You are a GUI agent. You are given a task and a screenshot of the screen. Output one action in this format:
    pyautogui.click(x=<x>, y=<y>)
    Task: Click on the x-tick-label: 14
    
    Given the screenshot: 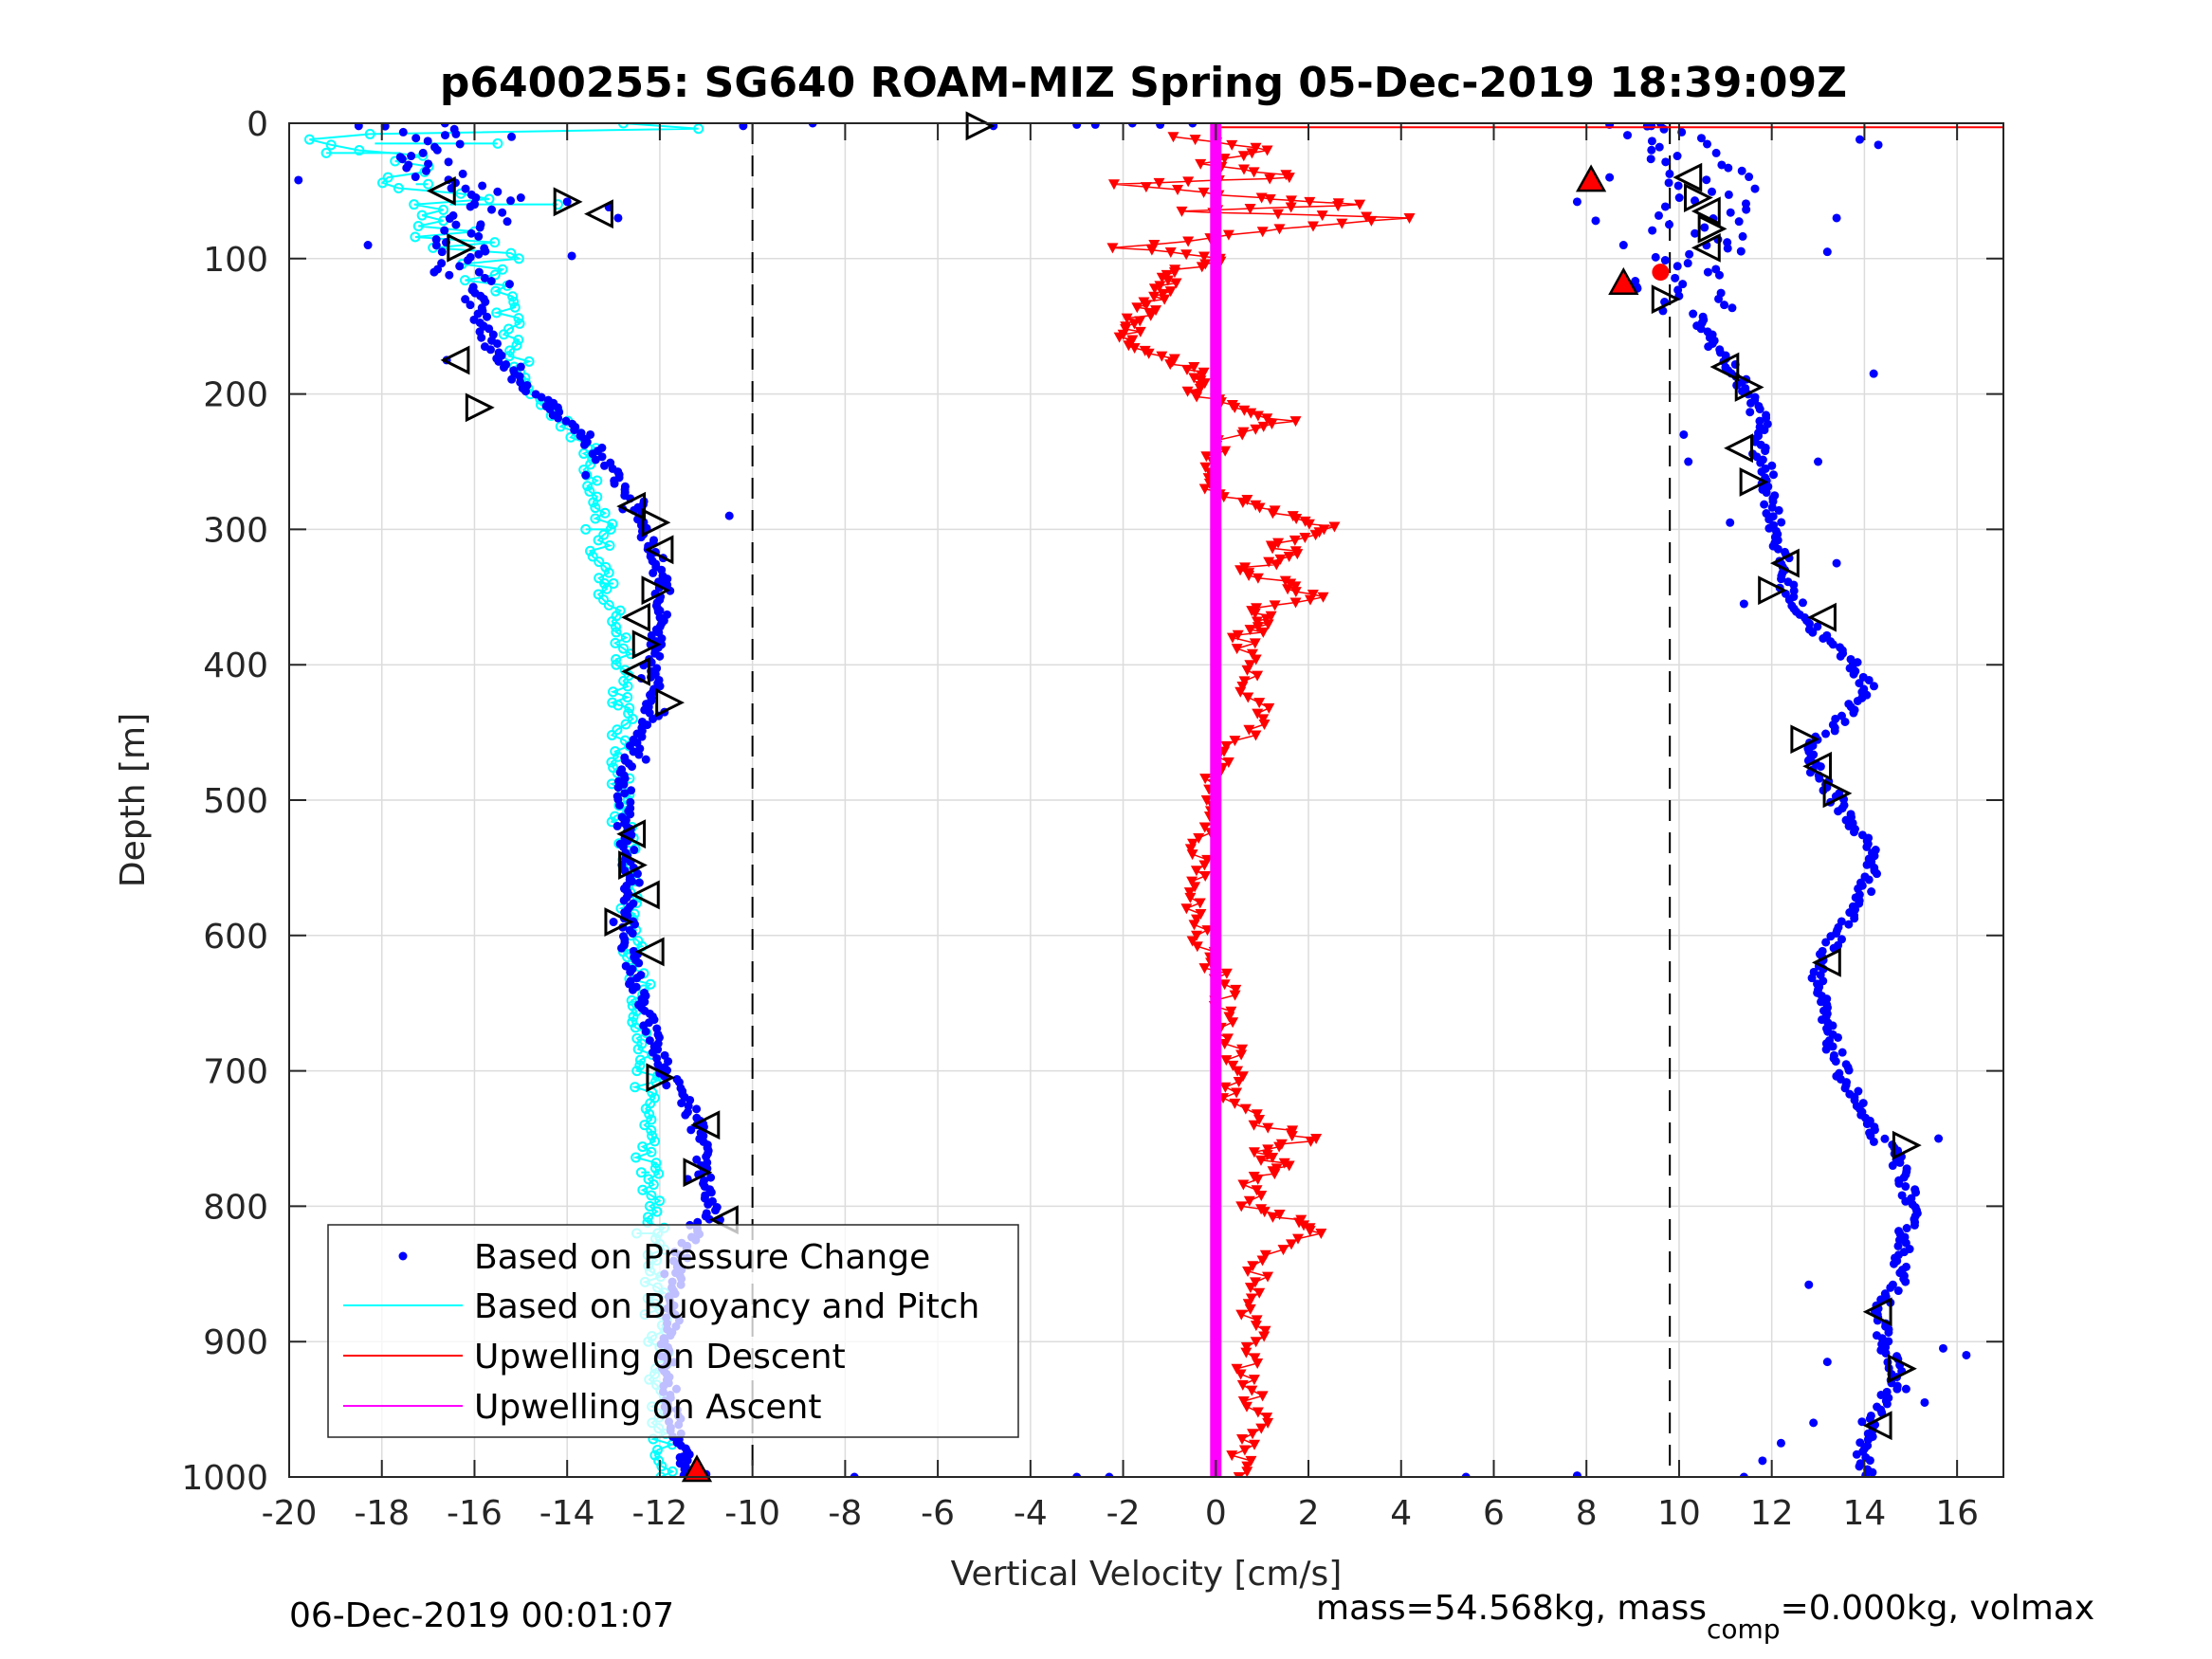 What is the action you would take?
    pyautogui.click(x=1864, y=1513)
    